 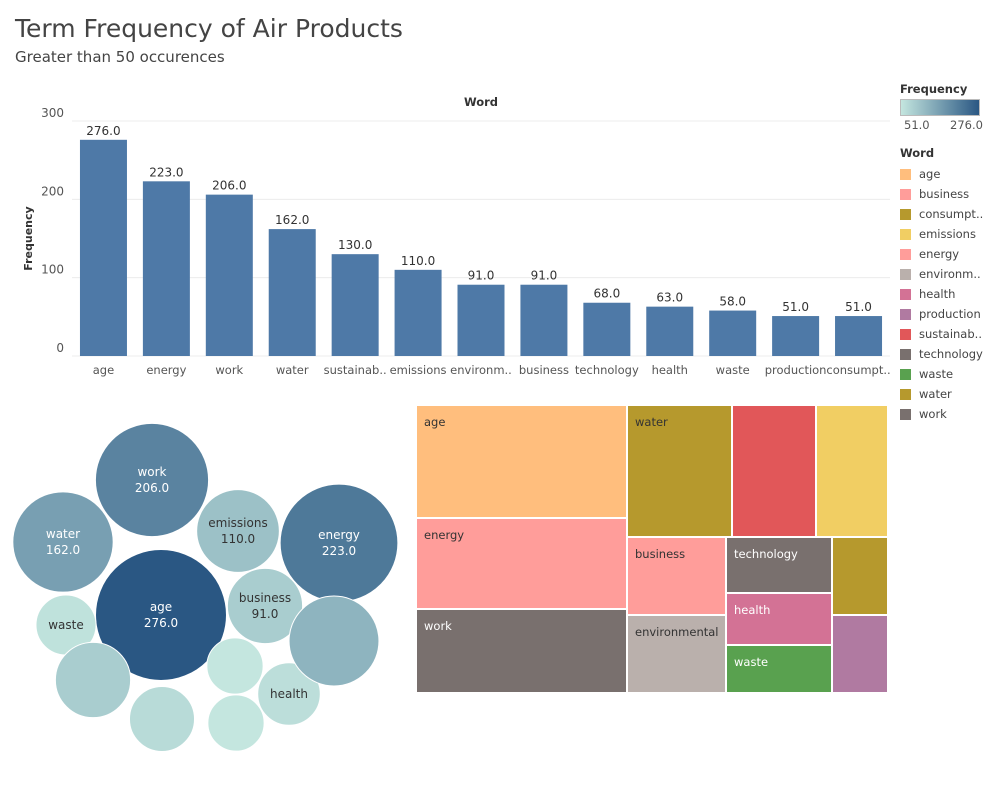 What do you see at coordinates (940, 107) in the screenshot?
I see `frequency-gradient-bar` at bounding box center [940, 107].